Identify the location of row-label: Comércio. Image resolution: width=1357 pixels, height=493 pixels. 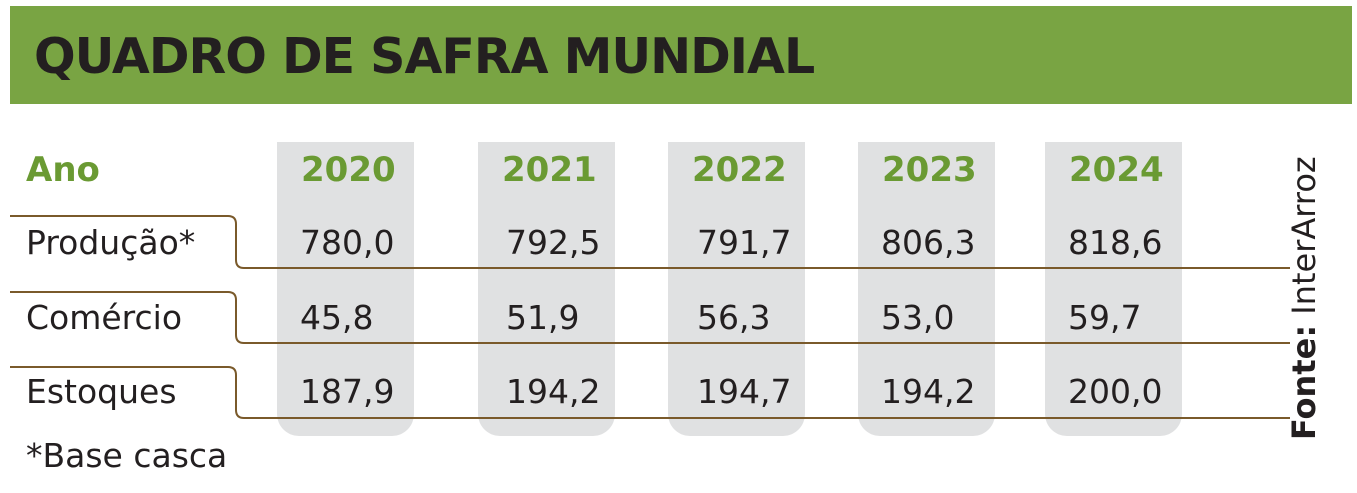
(104, 317).